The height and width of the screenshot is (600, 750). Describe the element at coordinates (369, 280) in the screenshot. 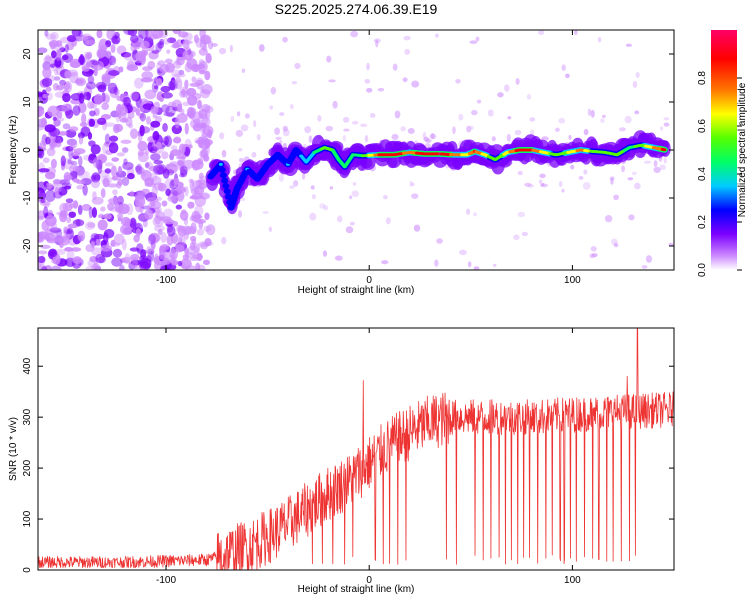

I see `spectrogram-x-tick-label-1: 0` at that location.